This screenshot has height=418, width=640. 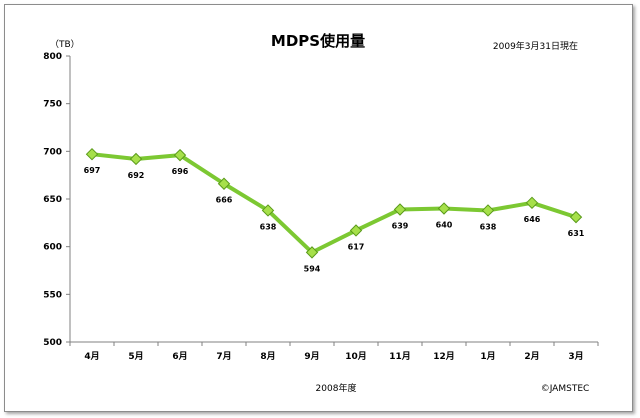 What do you see at coordinates (52, 152) in the screenshot?
I see `y-tick-label: 700` at bounding box center [52, 152].